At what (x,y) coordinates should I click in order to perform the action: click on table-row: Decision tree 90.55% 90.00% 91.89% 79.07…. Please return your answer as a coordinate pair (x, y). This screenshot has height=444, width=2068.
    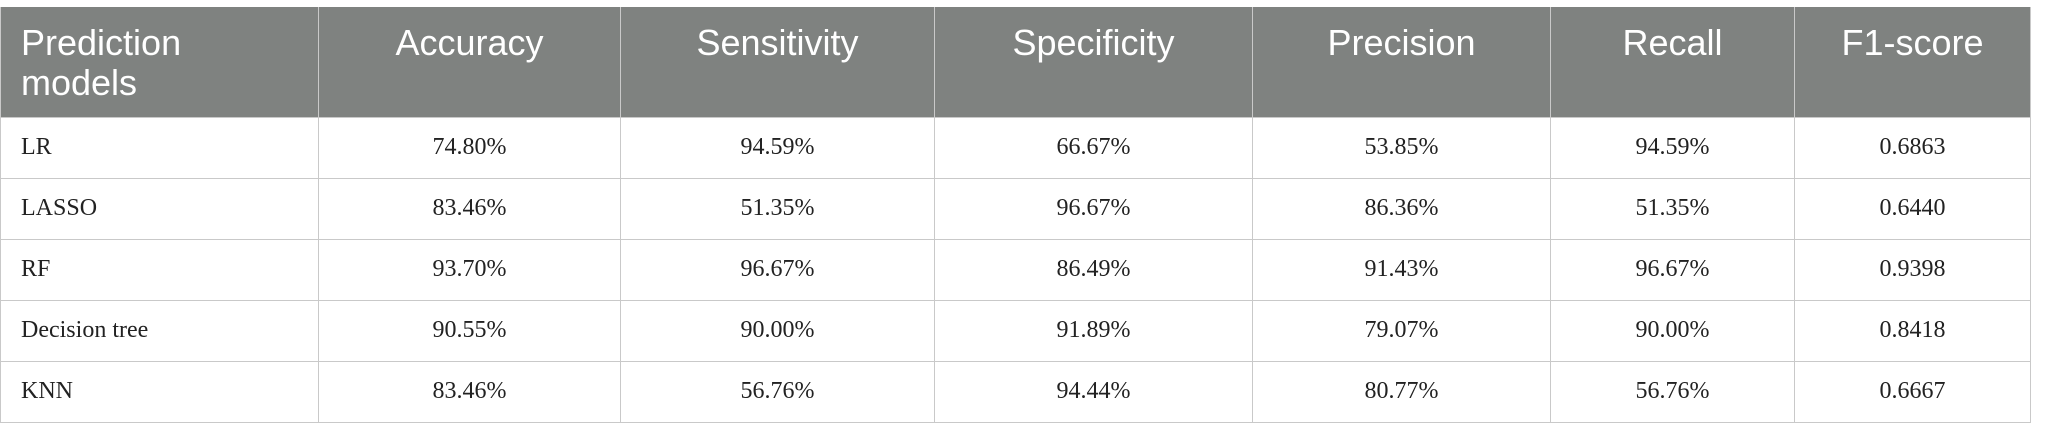
    Looking at the image, I should click on (1015, 330).